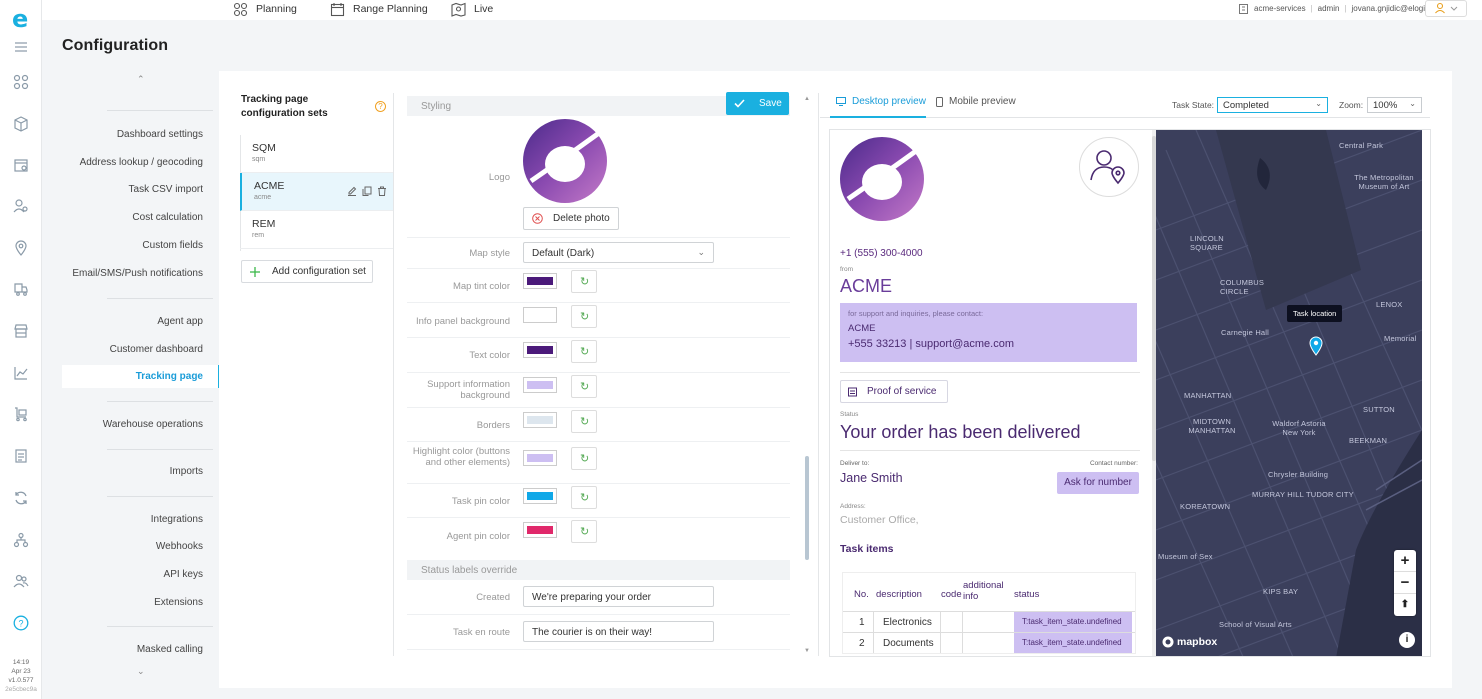 This screenshot has height=699, width=1482. What do you see at coordinates (1154, 393) in the screenshot?
I see `preview-scrollbar` at bounding box center [1154, 393].